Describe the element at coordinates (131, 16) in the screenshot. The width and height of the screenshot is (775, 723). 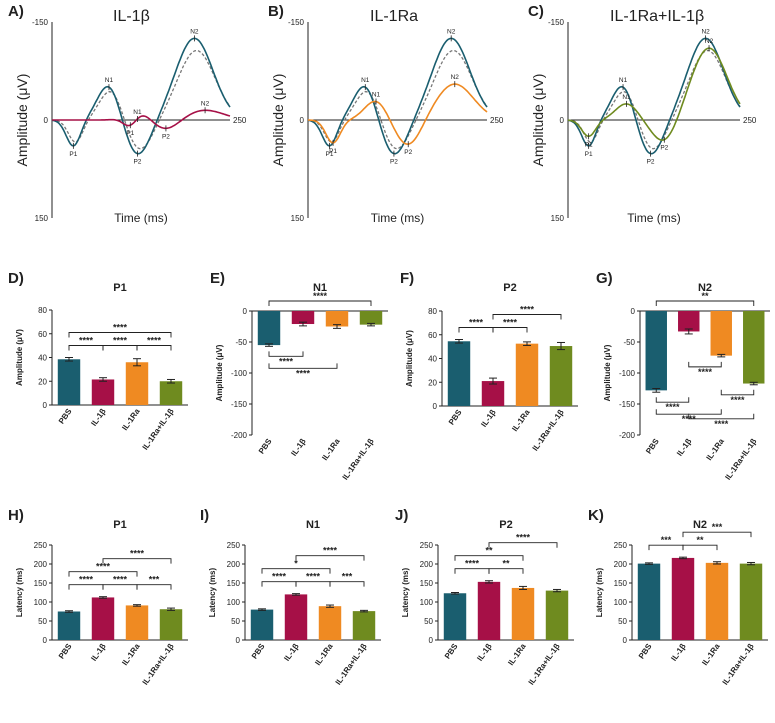
I see `waveform-title: IL-1β` at that location.